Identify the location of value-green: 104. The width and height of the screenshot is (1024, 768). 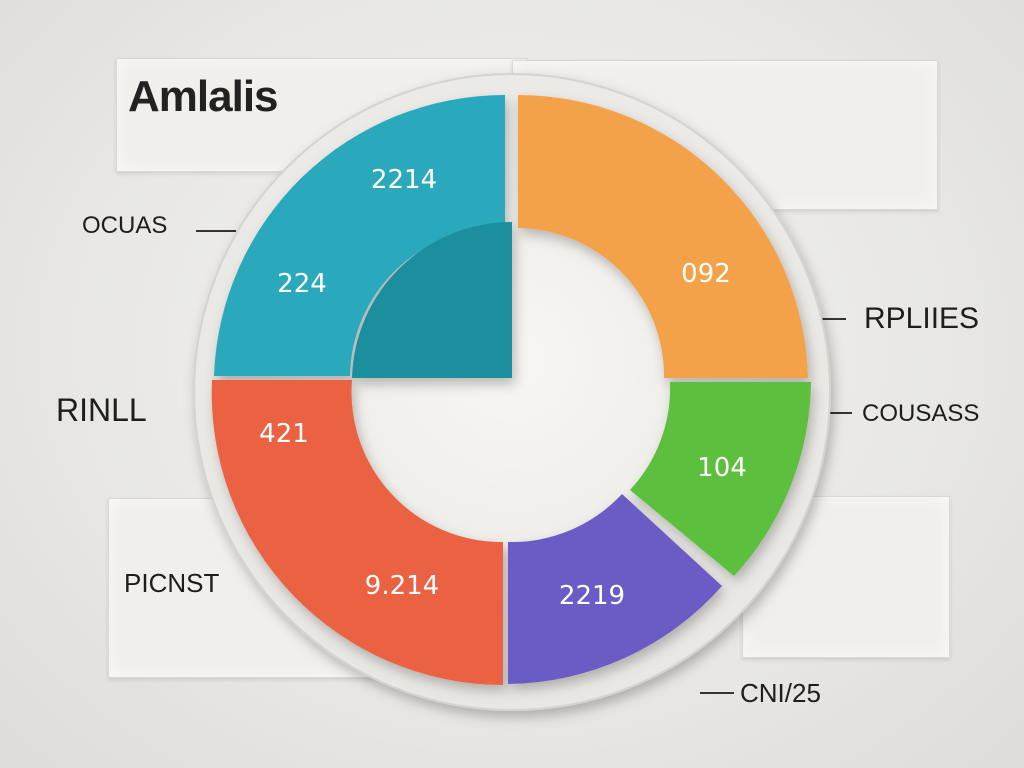
(722, 468).